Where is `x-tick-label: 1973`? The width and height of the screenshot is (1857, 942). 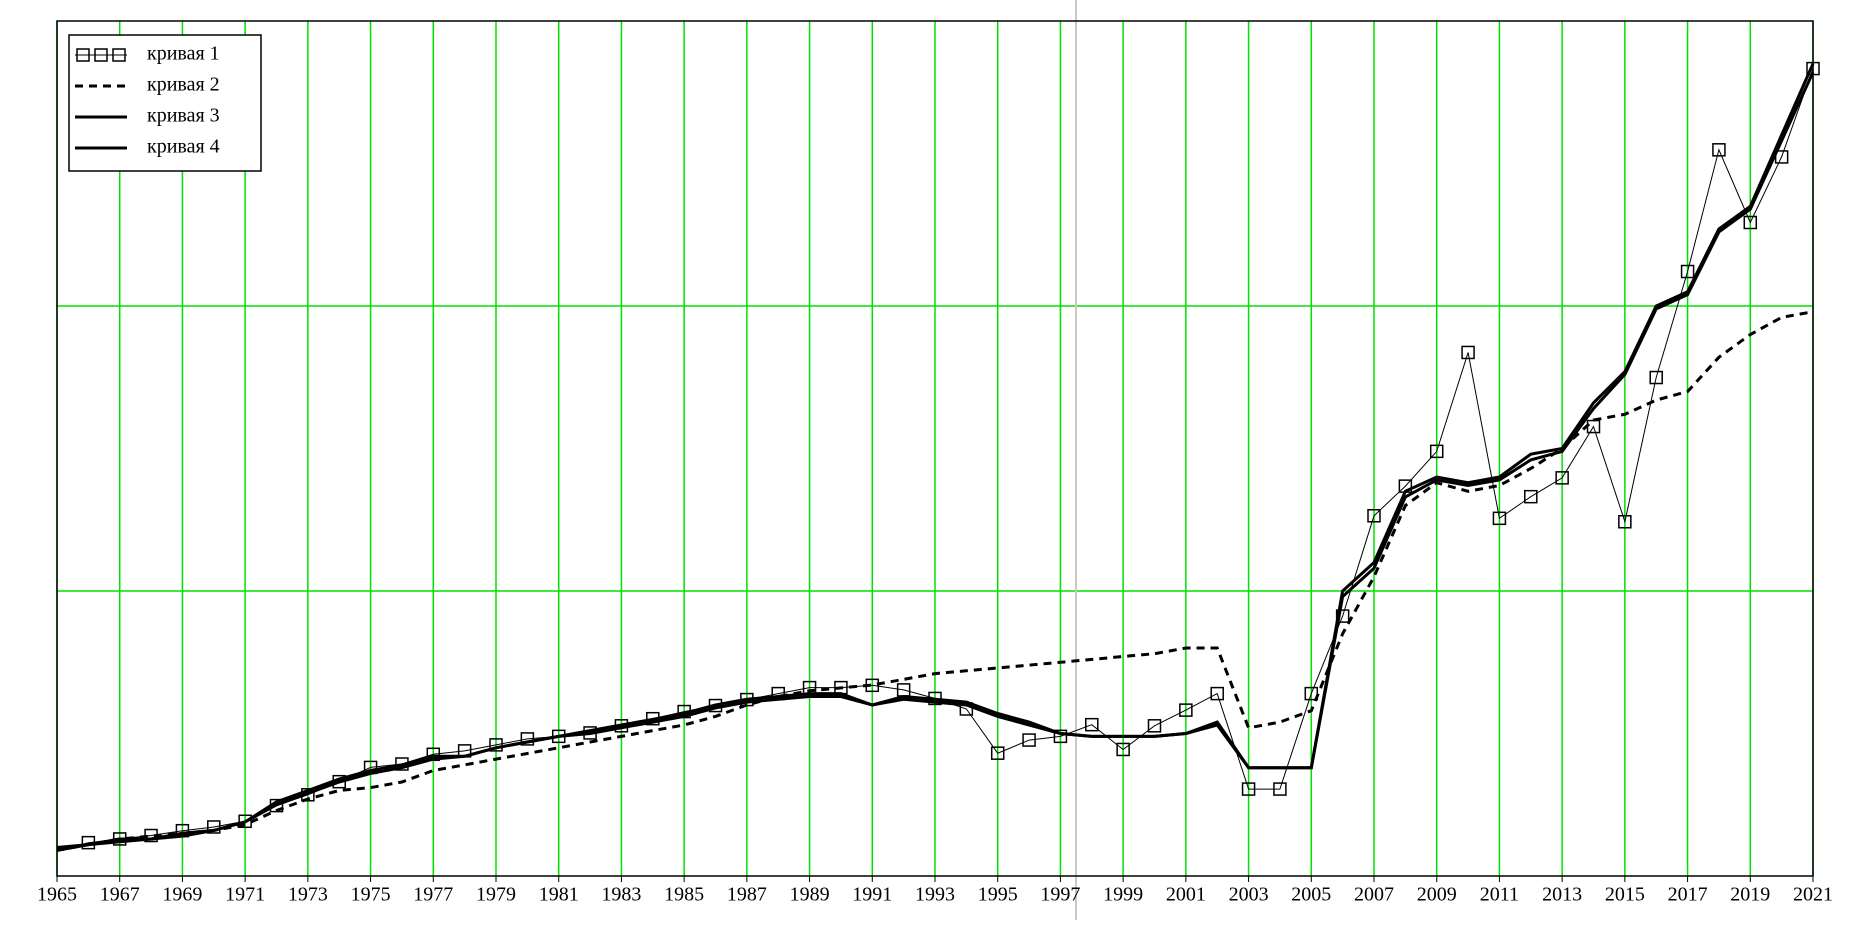 x-tick-label: 1973 is located at coordinates (308, 895).